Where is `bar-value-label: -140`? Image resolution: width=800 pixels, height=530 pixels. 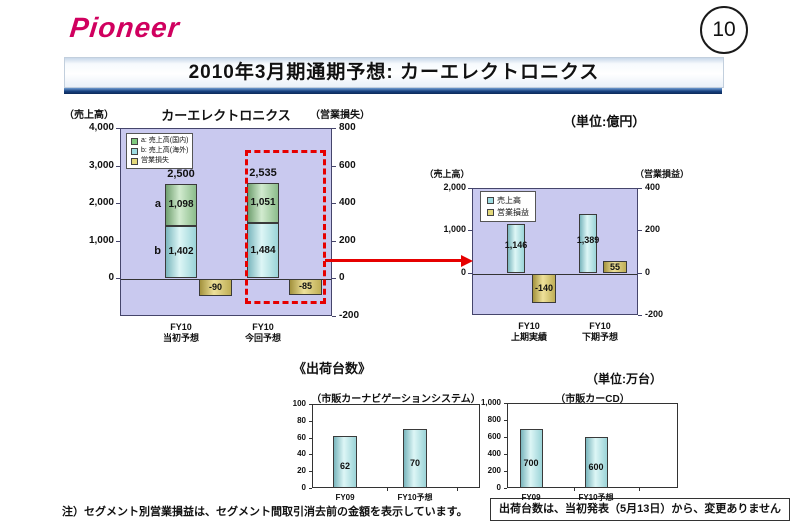
bar-value-label: -140 is located at coordinates (543, 288).